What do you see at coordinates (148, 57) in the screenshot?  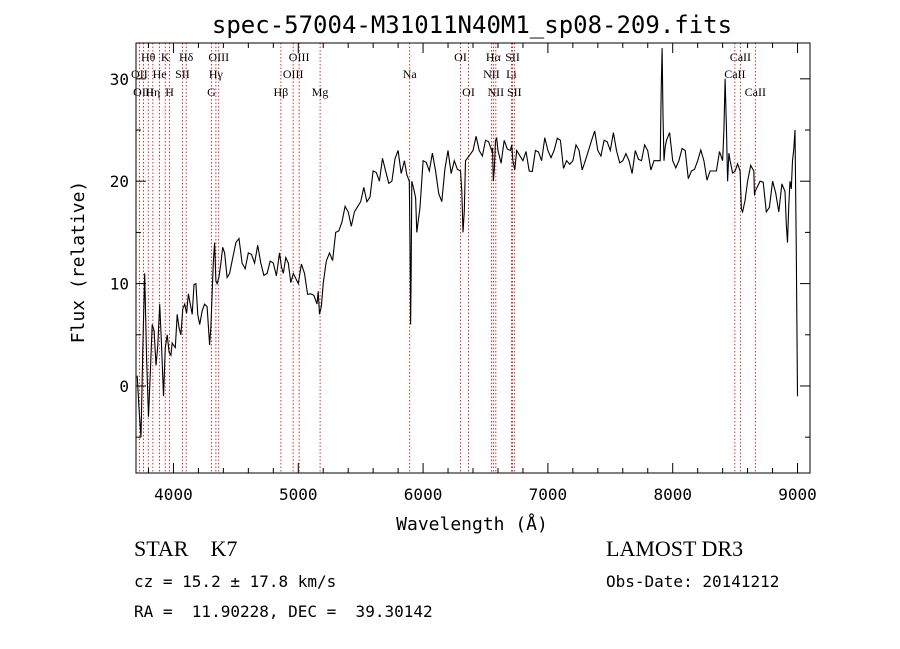 I see `line-label: Hθ` at bounding box center [148, 57].